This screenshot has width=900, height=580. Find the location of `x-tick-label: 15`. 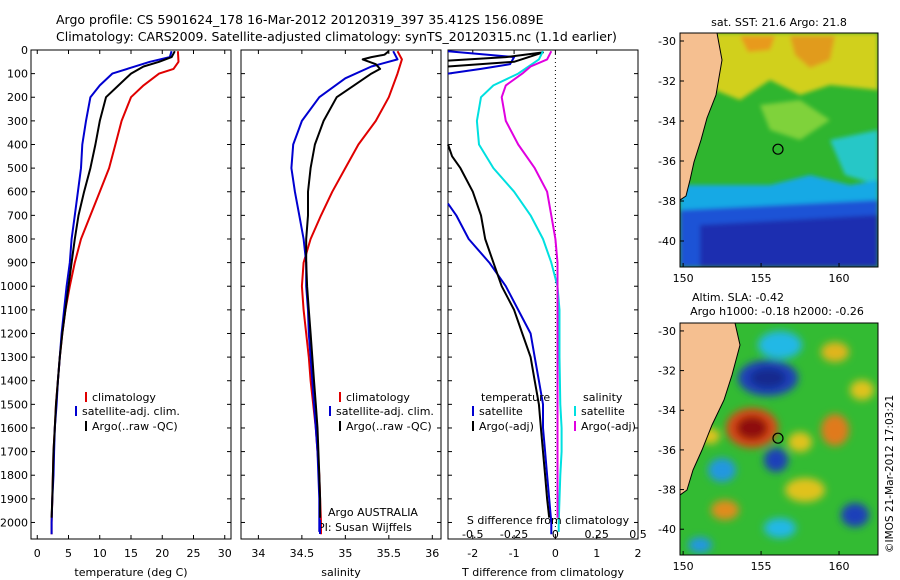

x-tick-label: 15 is located at coordinates (131, 553).